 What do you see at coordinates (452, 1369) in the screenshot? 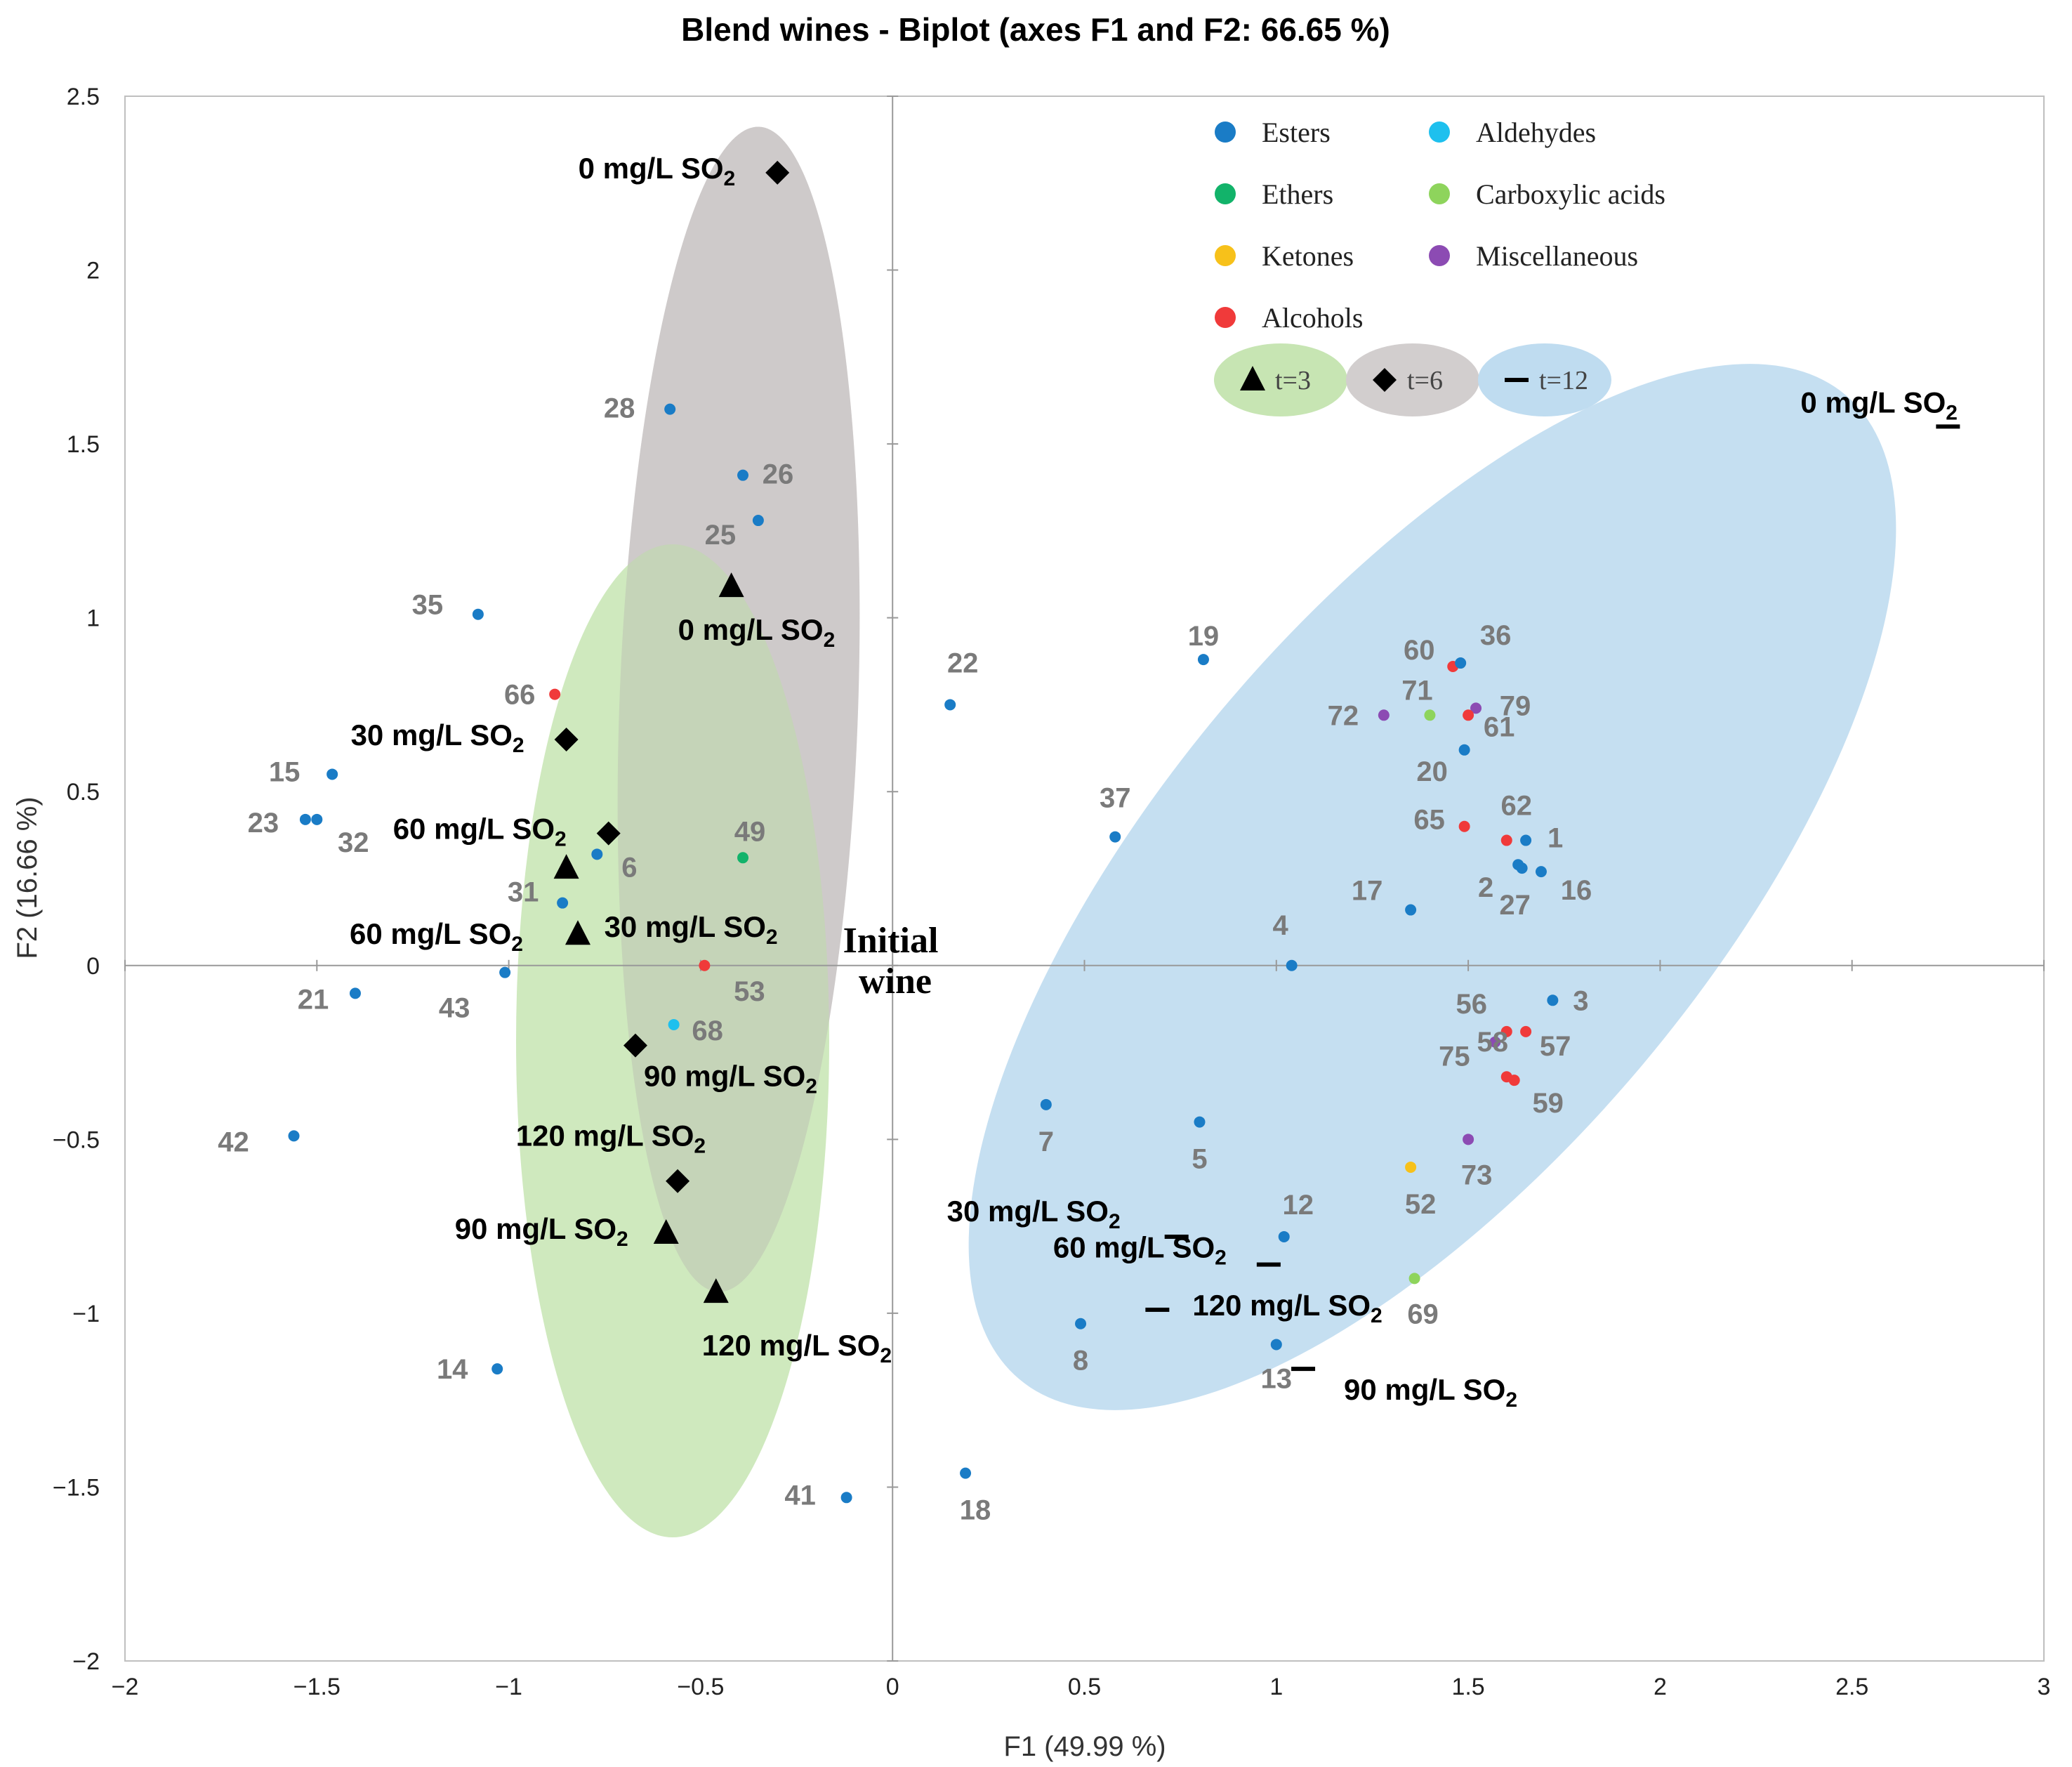
I see `variable-label-14: 14` at bounding box center [452, 1369].